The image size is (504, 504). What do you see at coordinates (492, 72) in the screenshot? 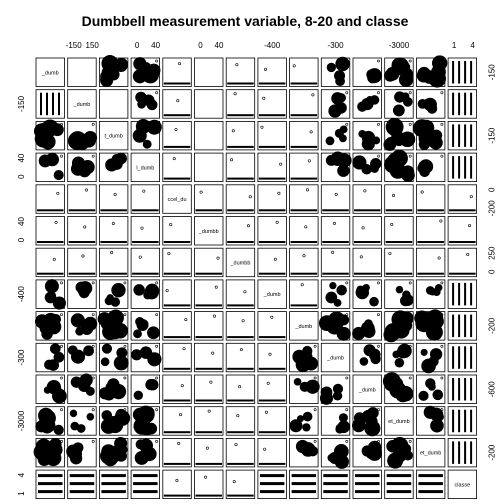
I see `right-tick-label: -150` at bounding box center [492, 72].